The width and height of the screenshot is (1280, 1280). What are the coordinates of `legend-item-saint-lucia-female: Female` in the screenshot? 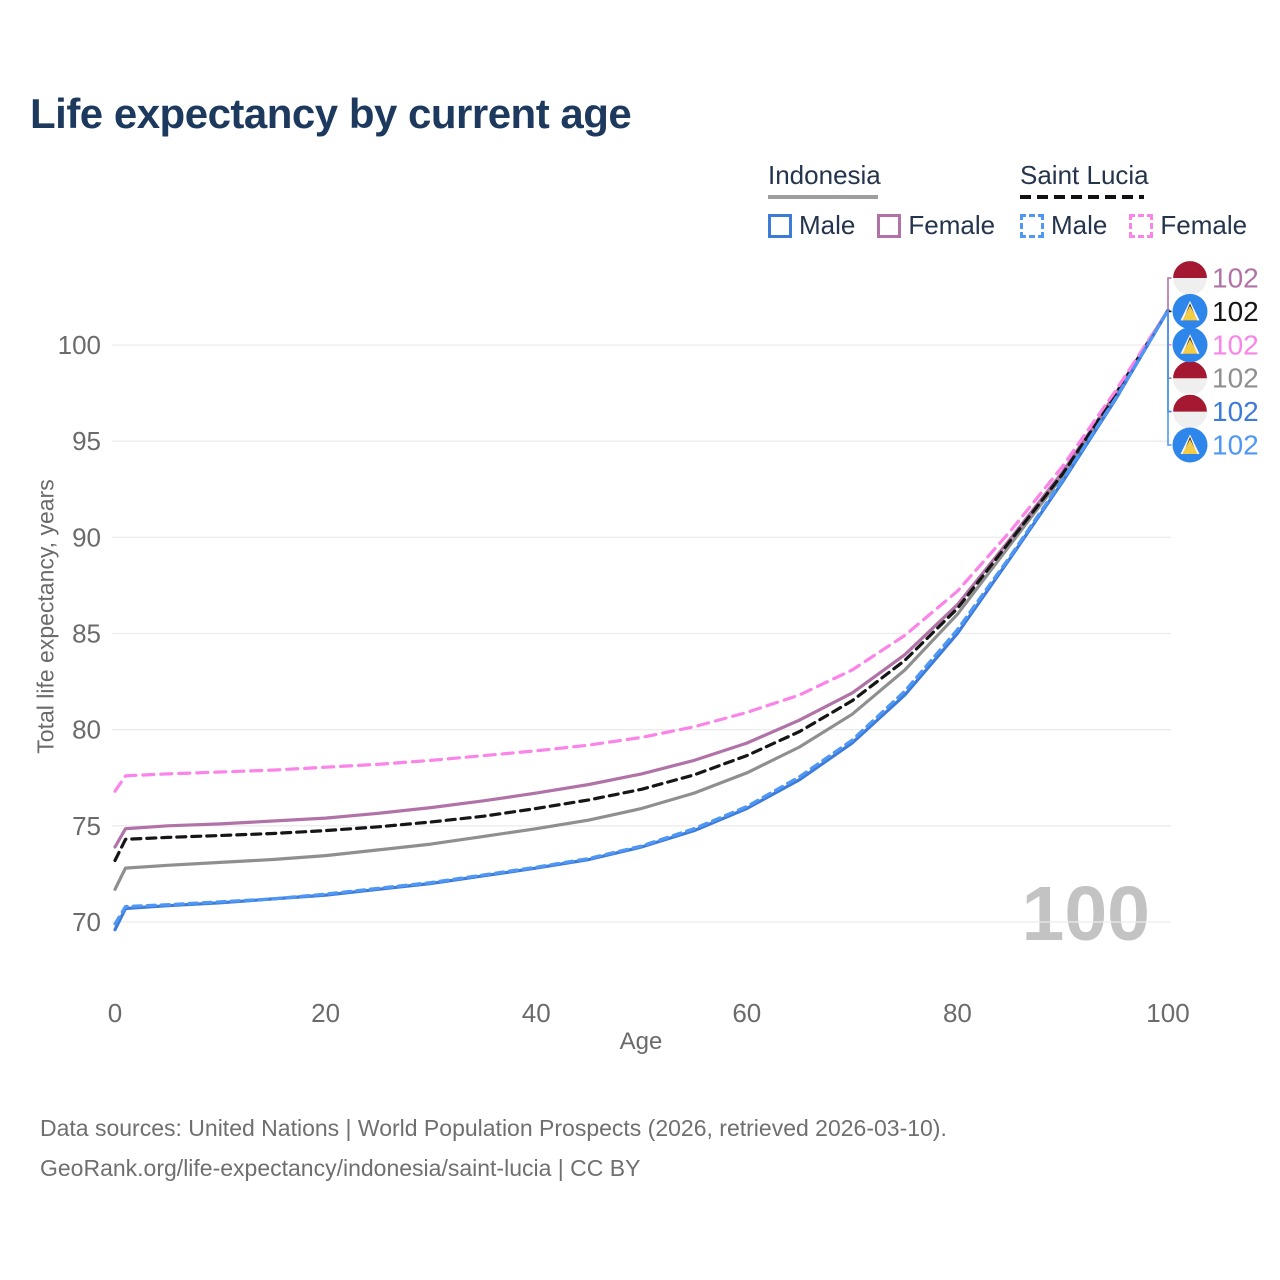 It's located at (1188, 225).